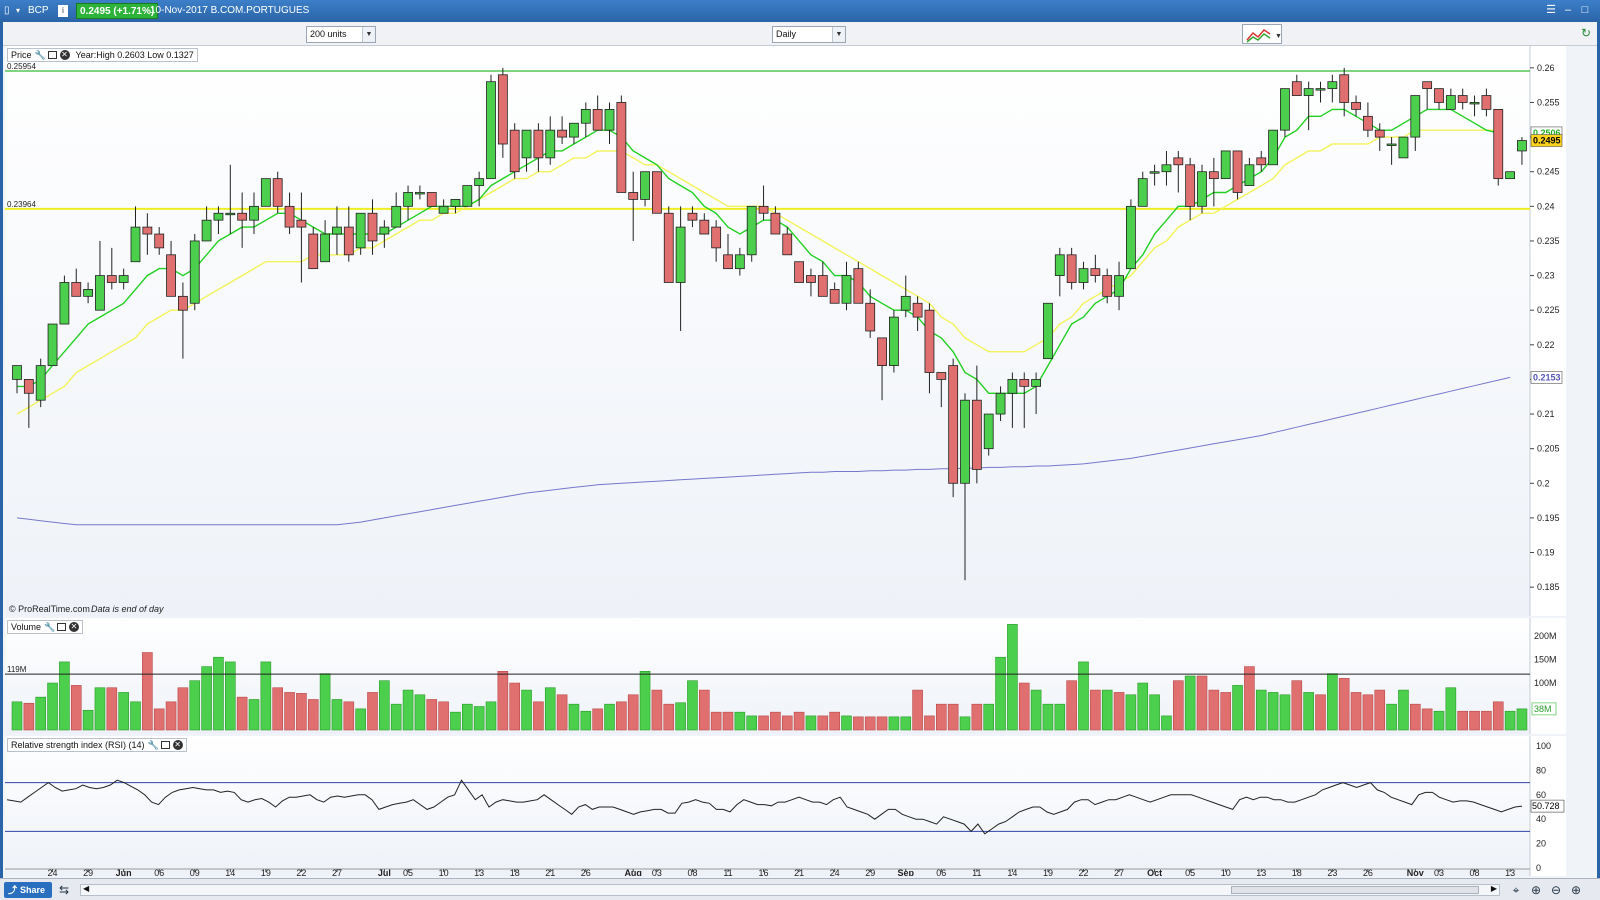 The image size is (1600, 900). I want to click on date-tick-label: 05, so click(1190, 872).